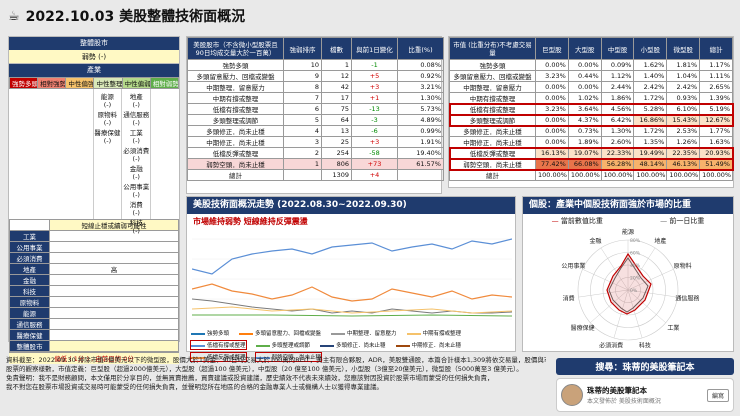  I want to click on structure-header-change: 與前1日變化, so click(374, 48).